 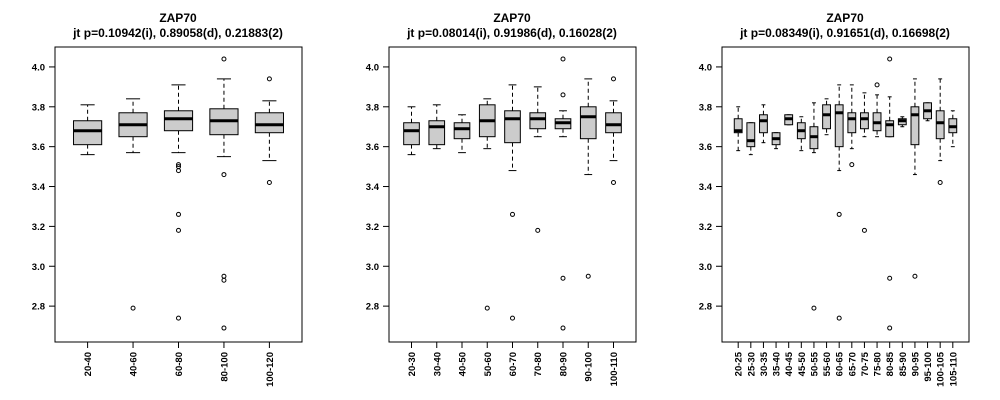 What do you see at coordinates (840, 363) in the screenshot?
I see `x-tick-label: 60-65` at bounding box center [840, 363].